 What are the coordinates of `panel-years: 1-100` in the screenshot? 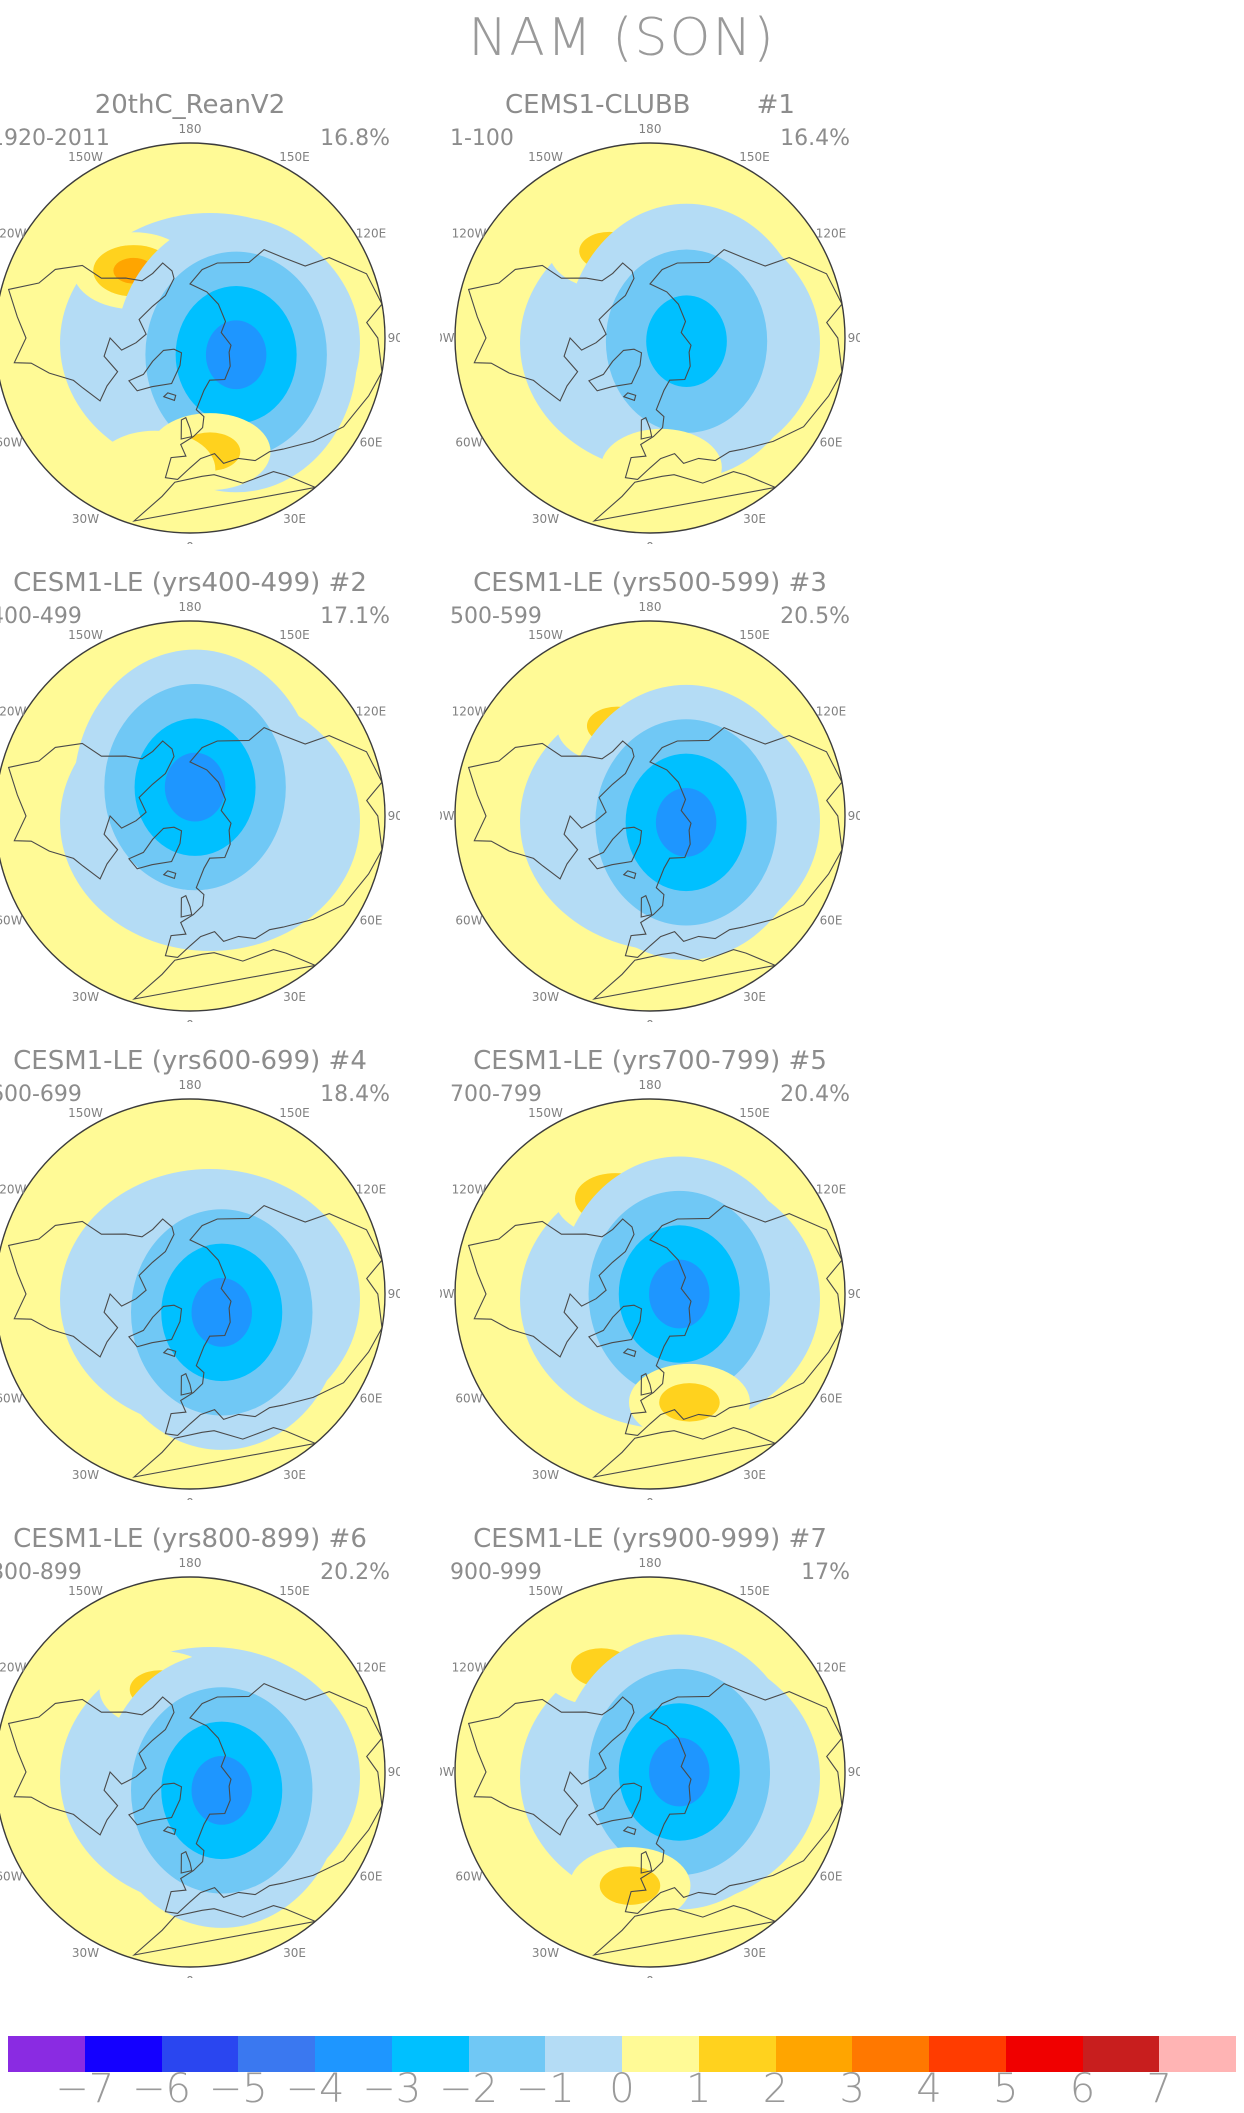 It's located at (482, 138).